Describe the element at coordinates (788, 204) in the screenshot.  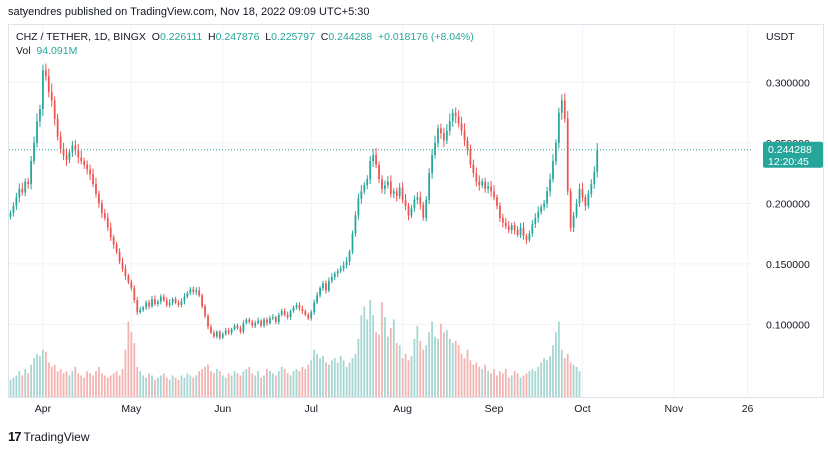
I see `price-tick-label: 0.200000` at that location.